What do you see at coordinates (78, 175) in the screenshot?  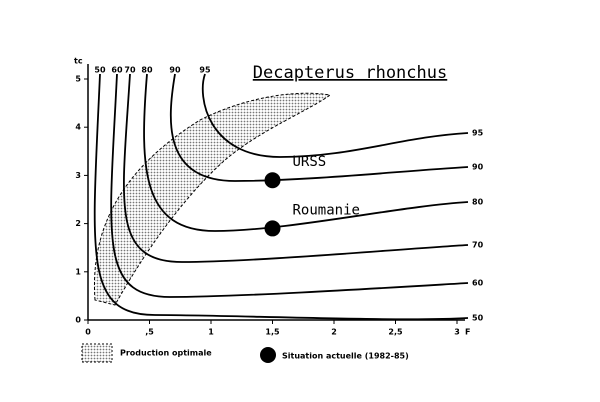 I see `y-tick-label: 3` at bounding box center [78, 175].